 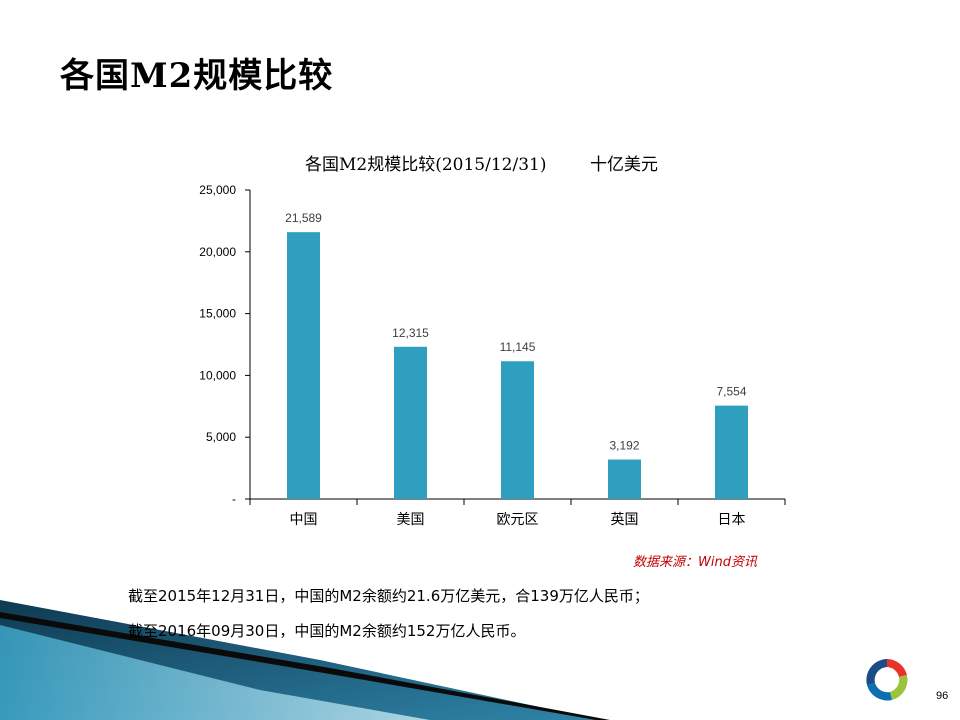 What do you see at coordinates (731, 392) in the screenshot?
I see `data-label: 7,554` at bounding box center [731, 392].